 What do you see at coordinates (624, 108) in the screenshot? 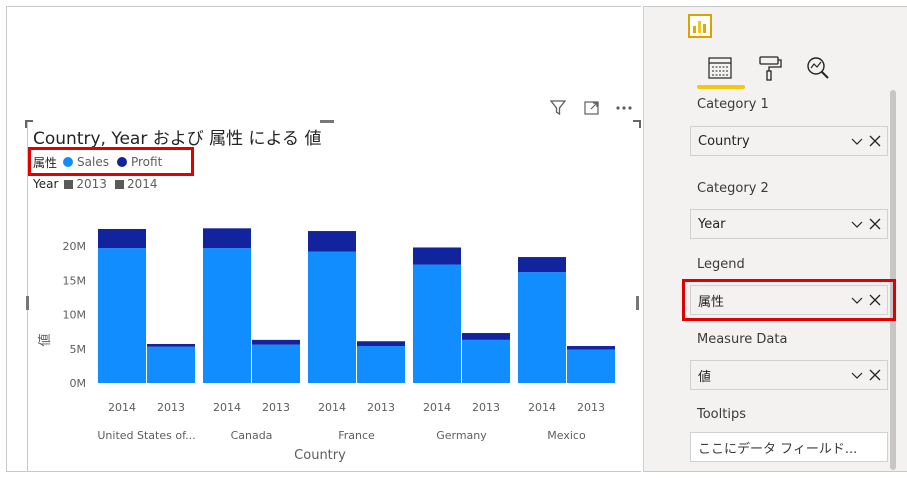
I see `more-options-icon` at bounding box center [624, 108].